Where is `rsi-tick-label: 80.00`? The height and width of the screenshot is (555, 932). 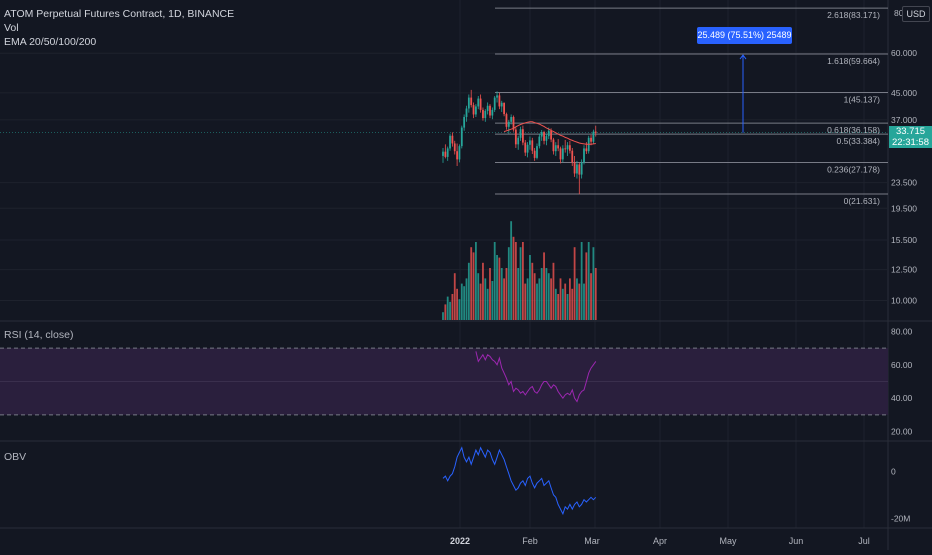 rsi-tick-label: 80.00 is located at coordinates (902, 331).